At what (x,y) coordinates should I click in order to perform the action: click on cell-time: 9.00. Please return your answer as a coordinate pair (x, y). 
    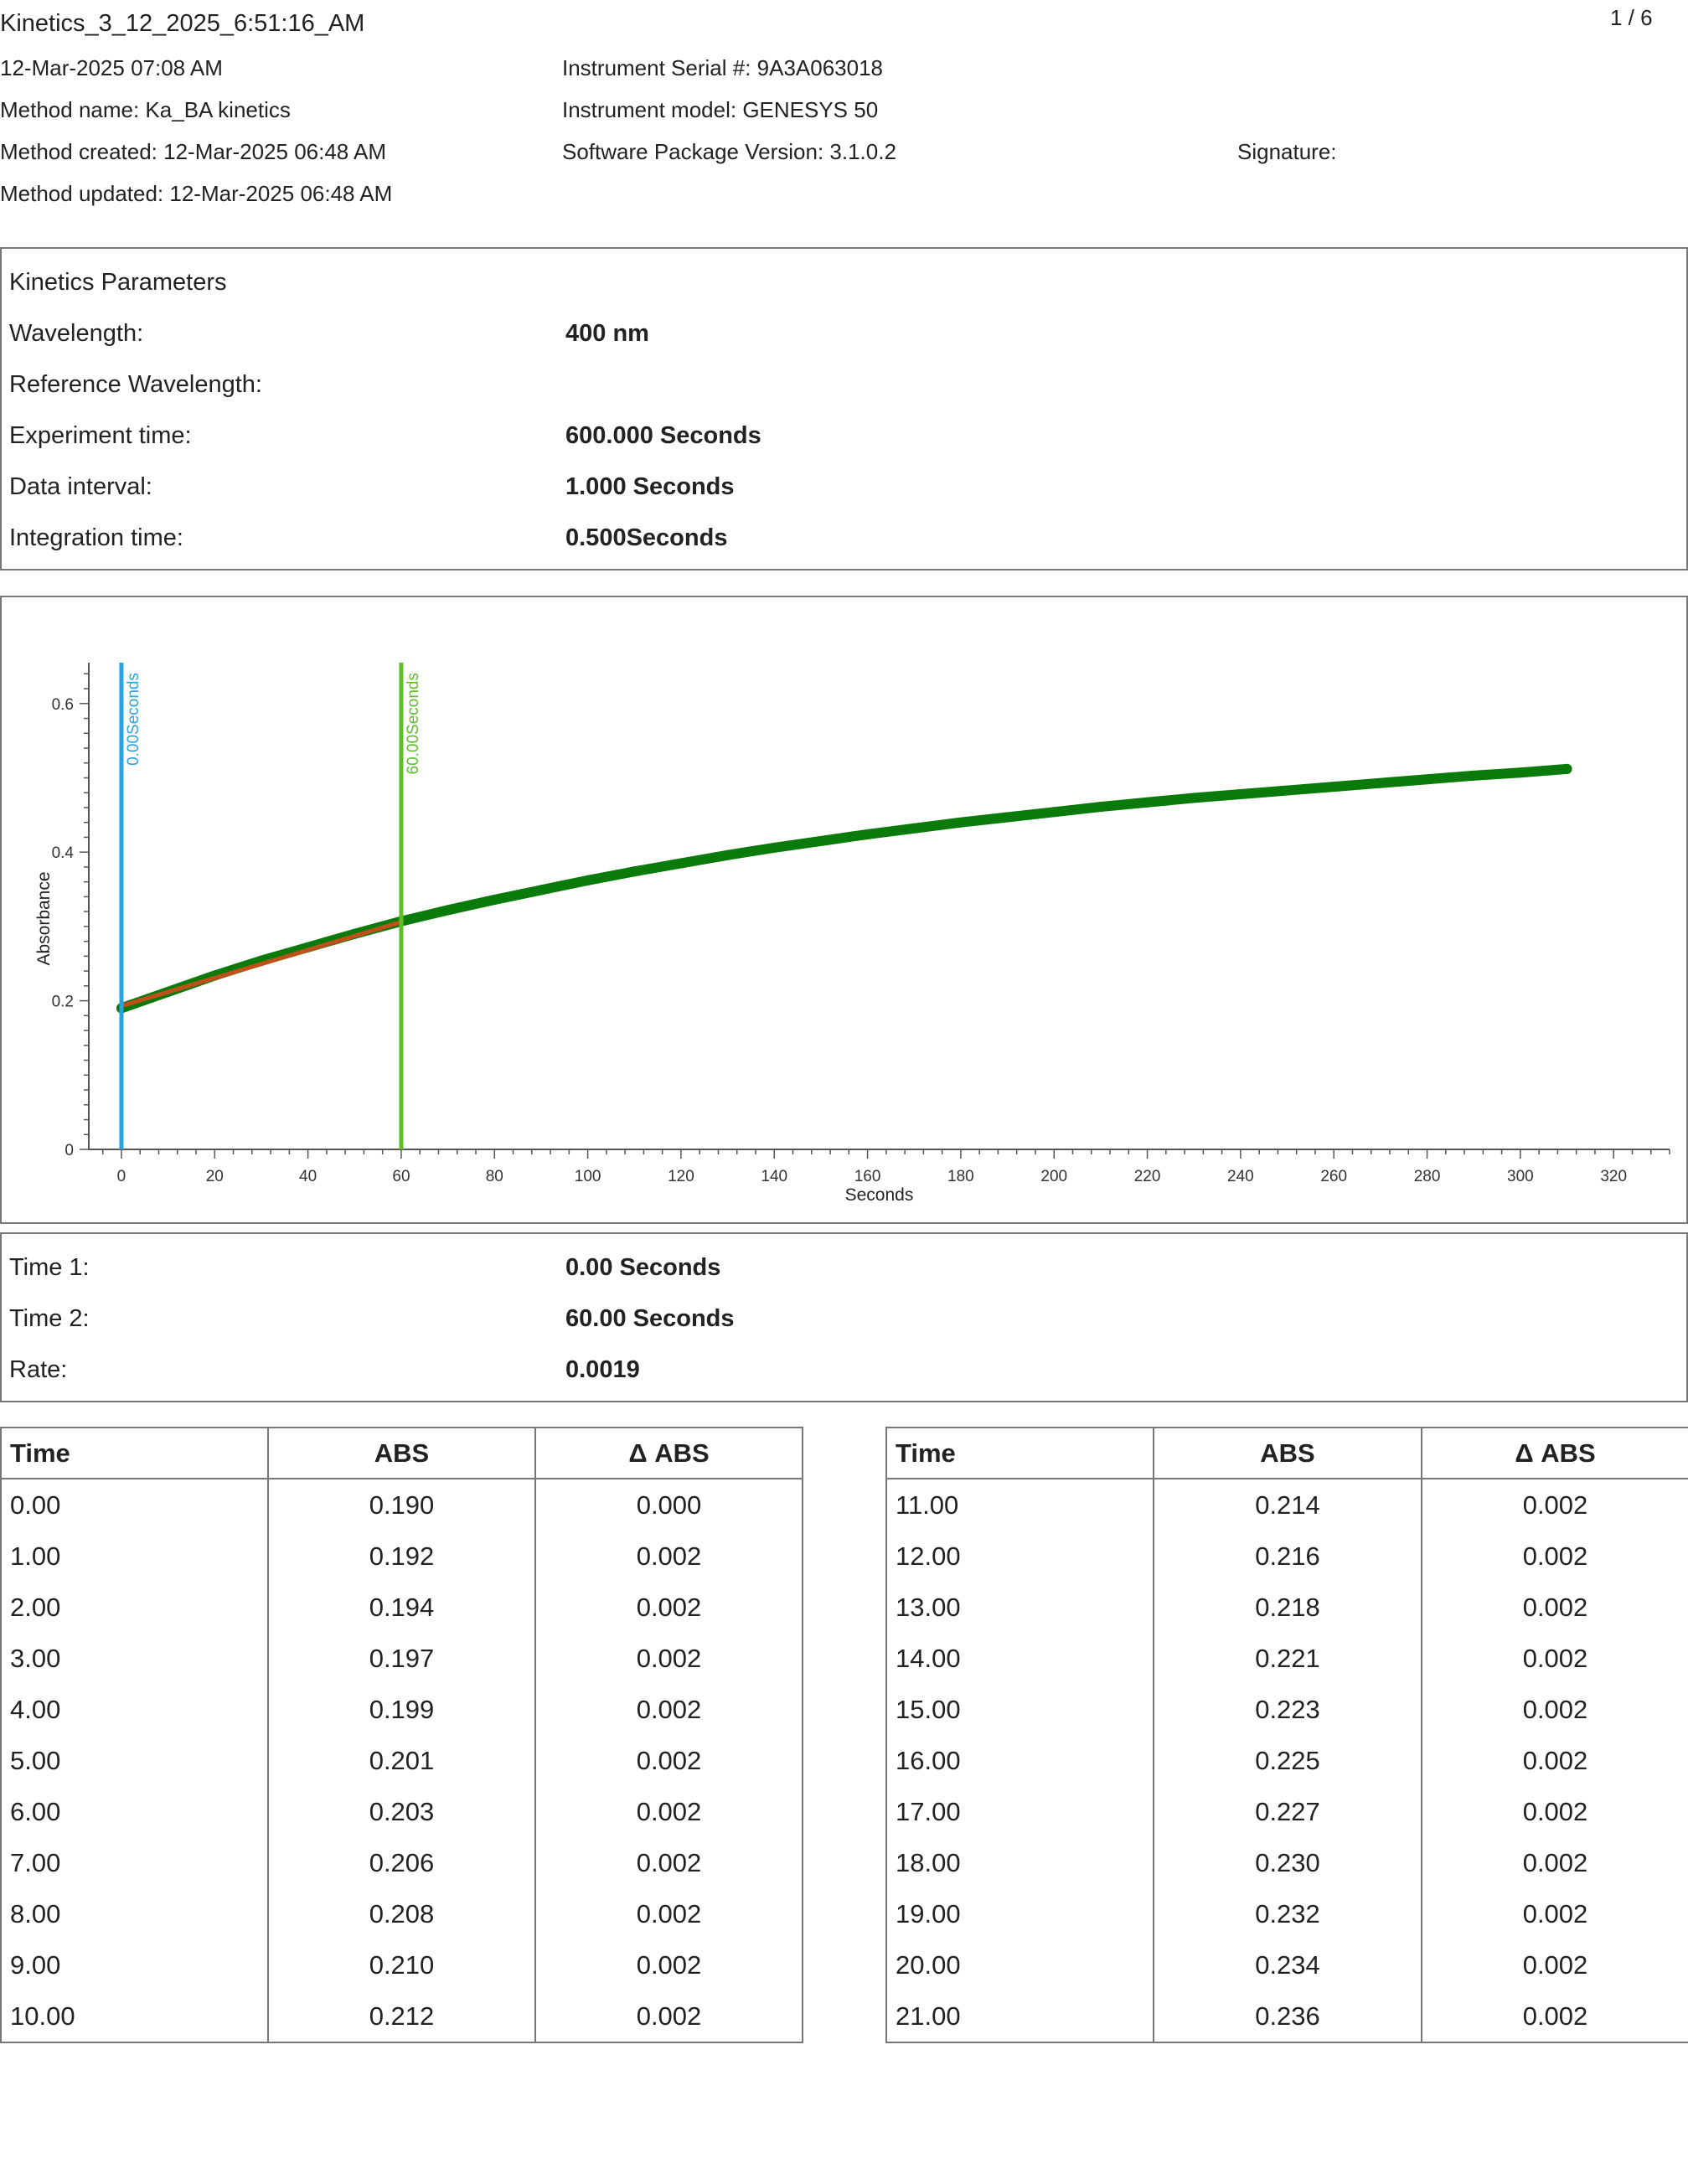
    Looking at the image, I should click on (134, 1964).